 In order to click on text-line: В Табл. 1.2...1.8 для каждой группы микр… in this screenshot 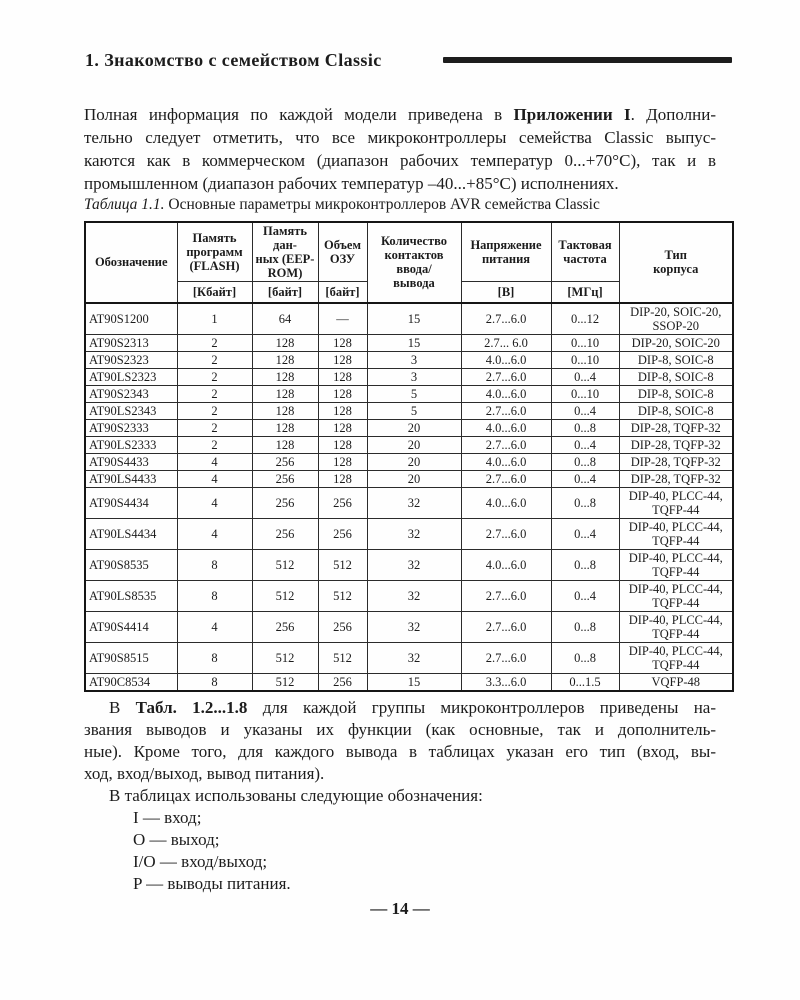, I will do `click(400, 708)`.